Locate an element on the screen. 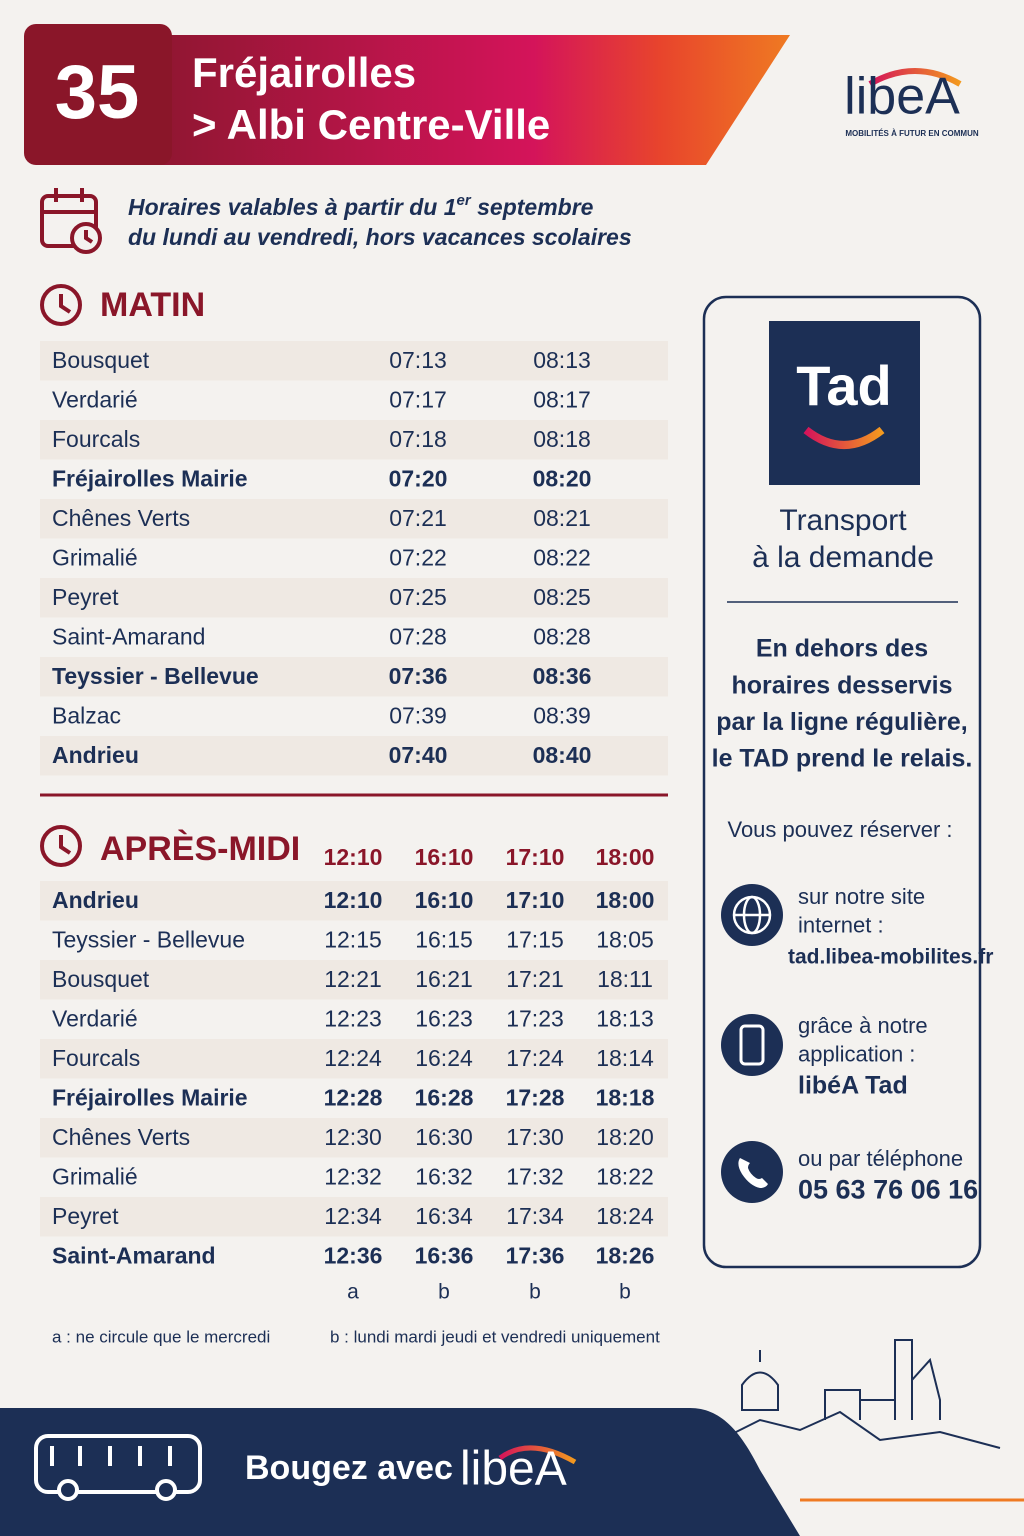  stop-name: Andrieu is located at coordinates (95, 900).